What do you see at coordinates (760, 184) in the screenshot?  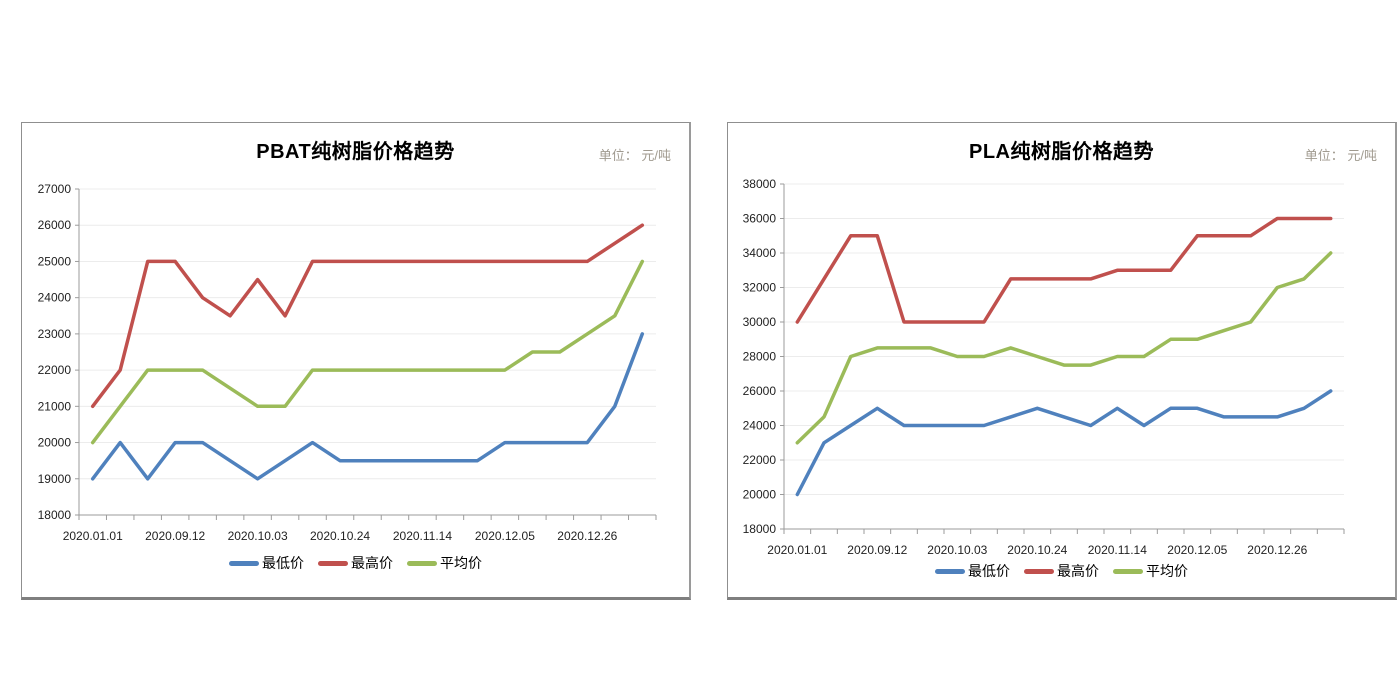 I see `y-axis-label: 38000` at bounding box center [760, 184].